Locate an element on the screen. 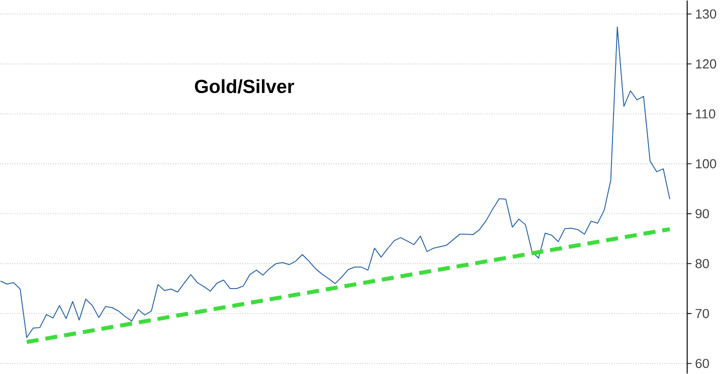 This screenshot has width=720, height=374. text: Gold/Silver is located at coordinates (244, 86).